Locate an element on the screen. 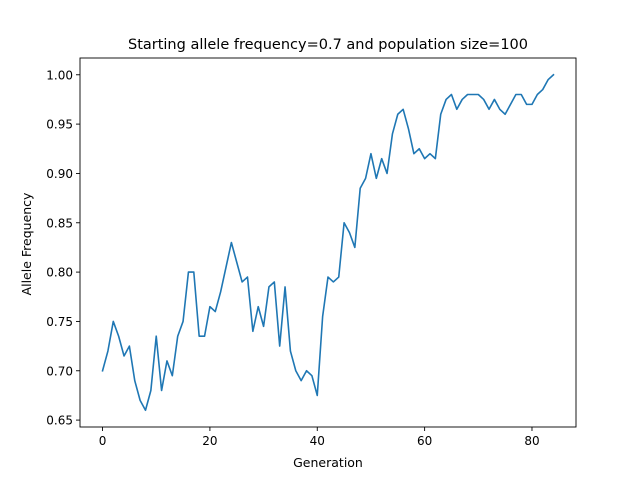  y-tick-label: 0.95 is located at coordinates (59, 125).